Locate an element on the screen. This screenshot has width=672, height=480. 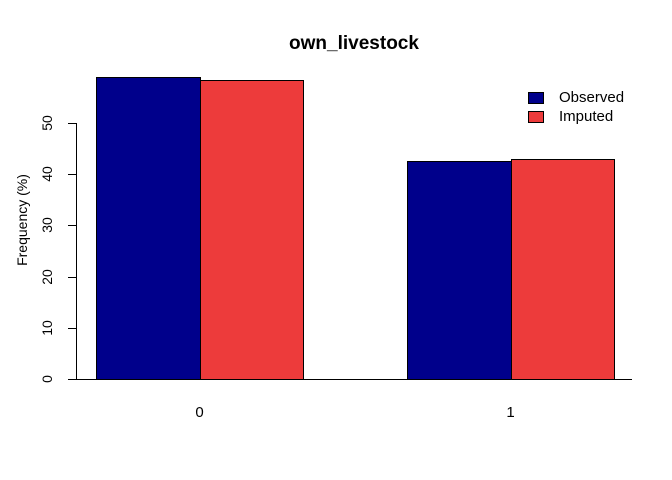
legend: Observed Imputed is located at coordinates (576, 107).